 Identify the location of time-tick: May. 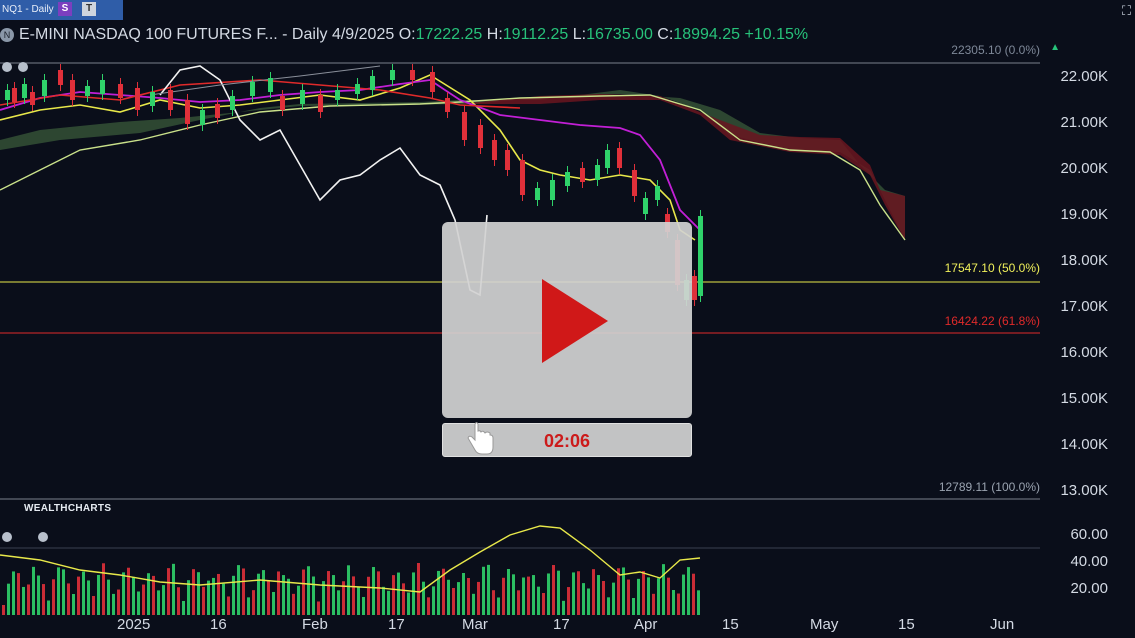
(824, 624).